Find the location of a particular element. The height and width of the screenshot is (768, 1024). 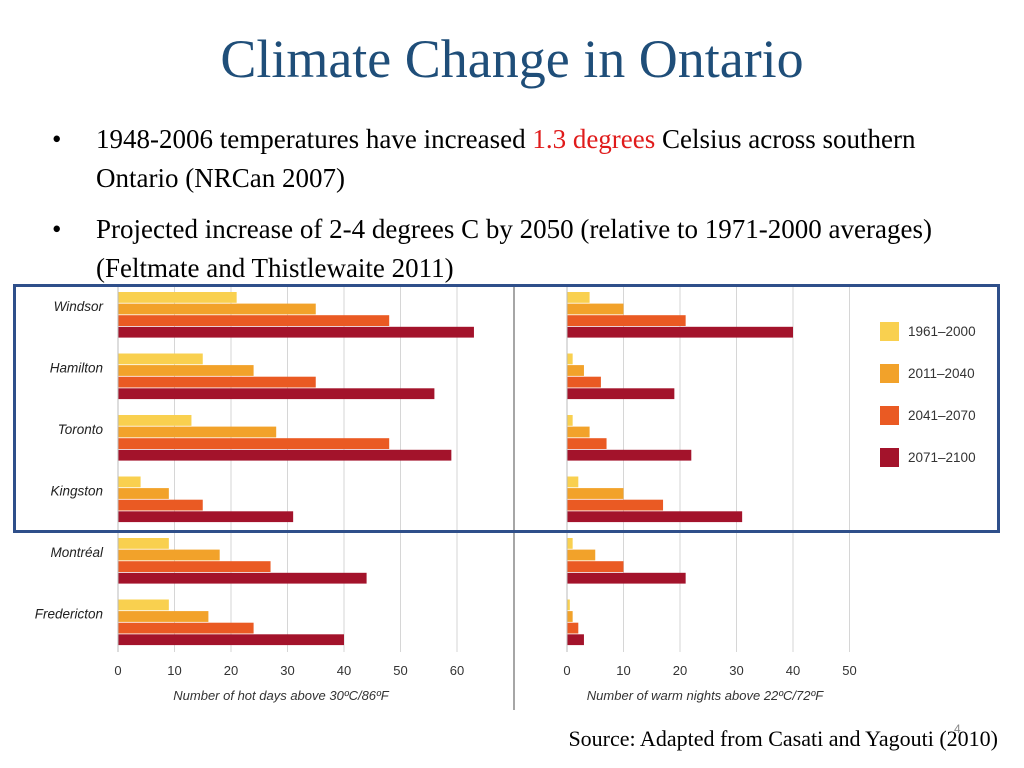

x-tick-label: 60 is located at coordinates (457, 670).